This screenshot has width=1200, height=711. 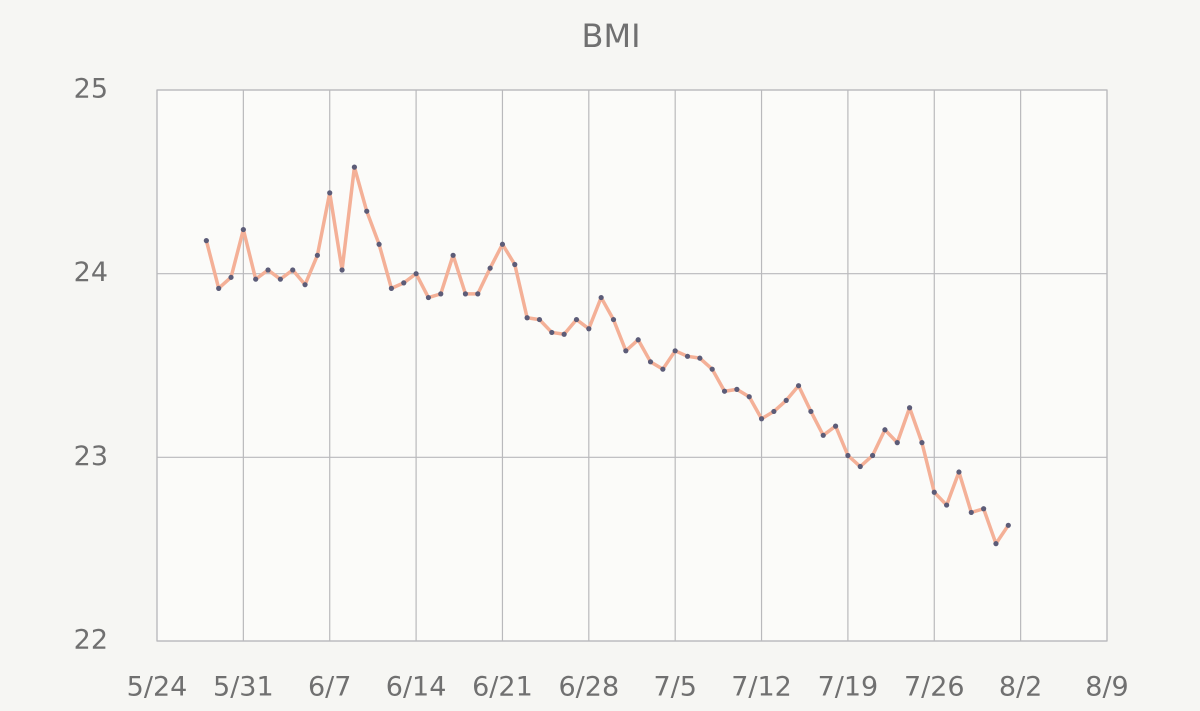 I want to click on x-tick-label: 7/19, so click(x=848, y=687).